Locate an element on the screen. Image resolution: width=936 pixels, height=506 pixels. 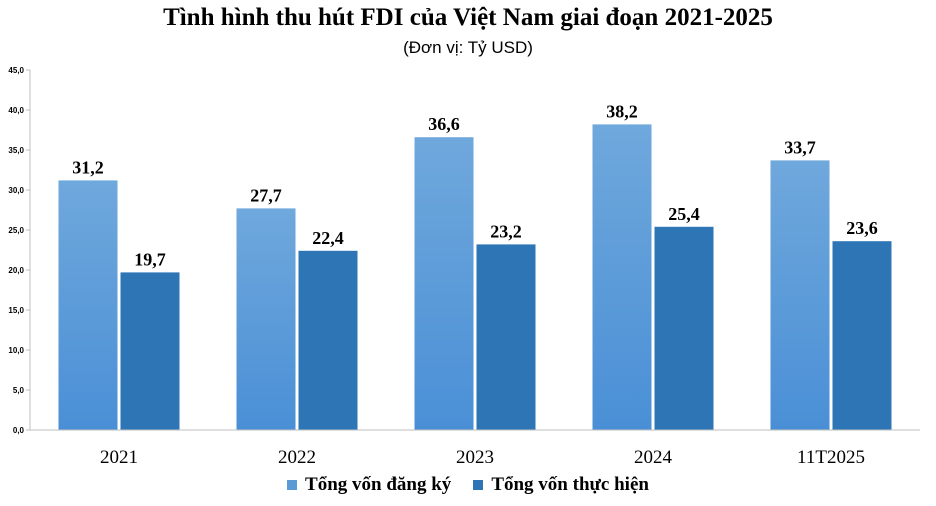
x-tick-label: 2024 is located at coordinates (653, 457).